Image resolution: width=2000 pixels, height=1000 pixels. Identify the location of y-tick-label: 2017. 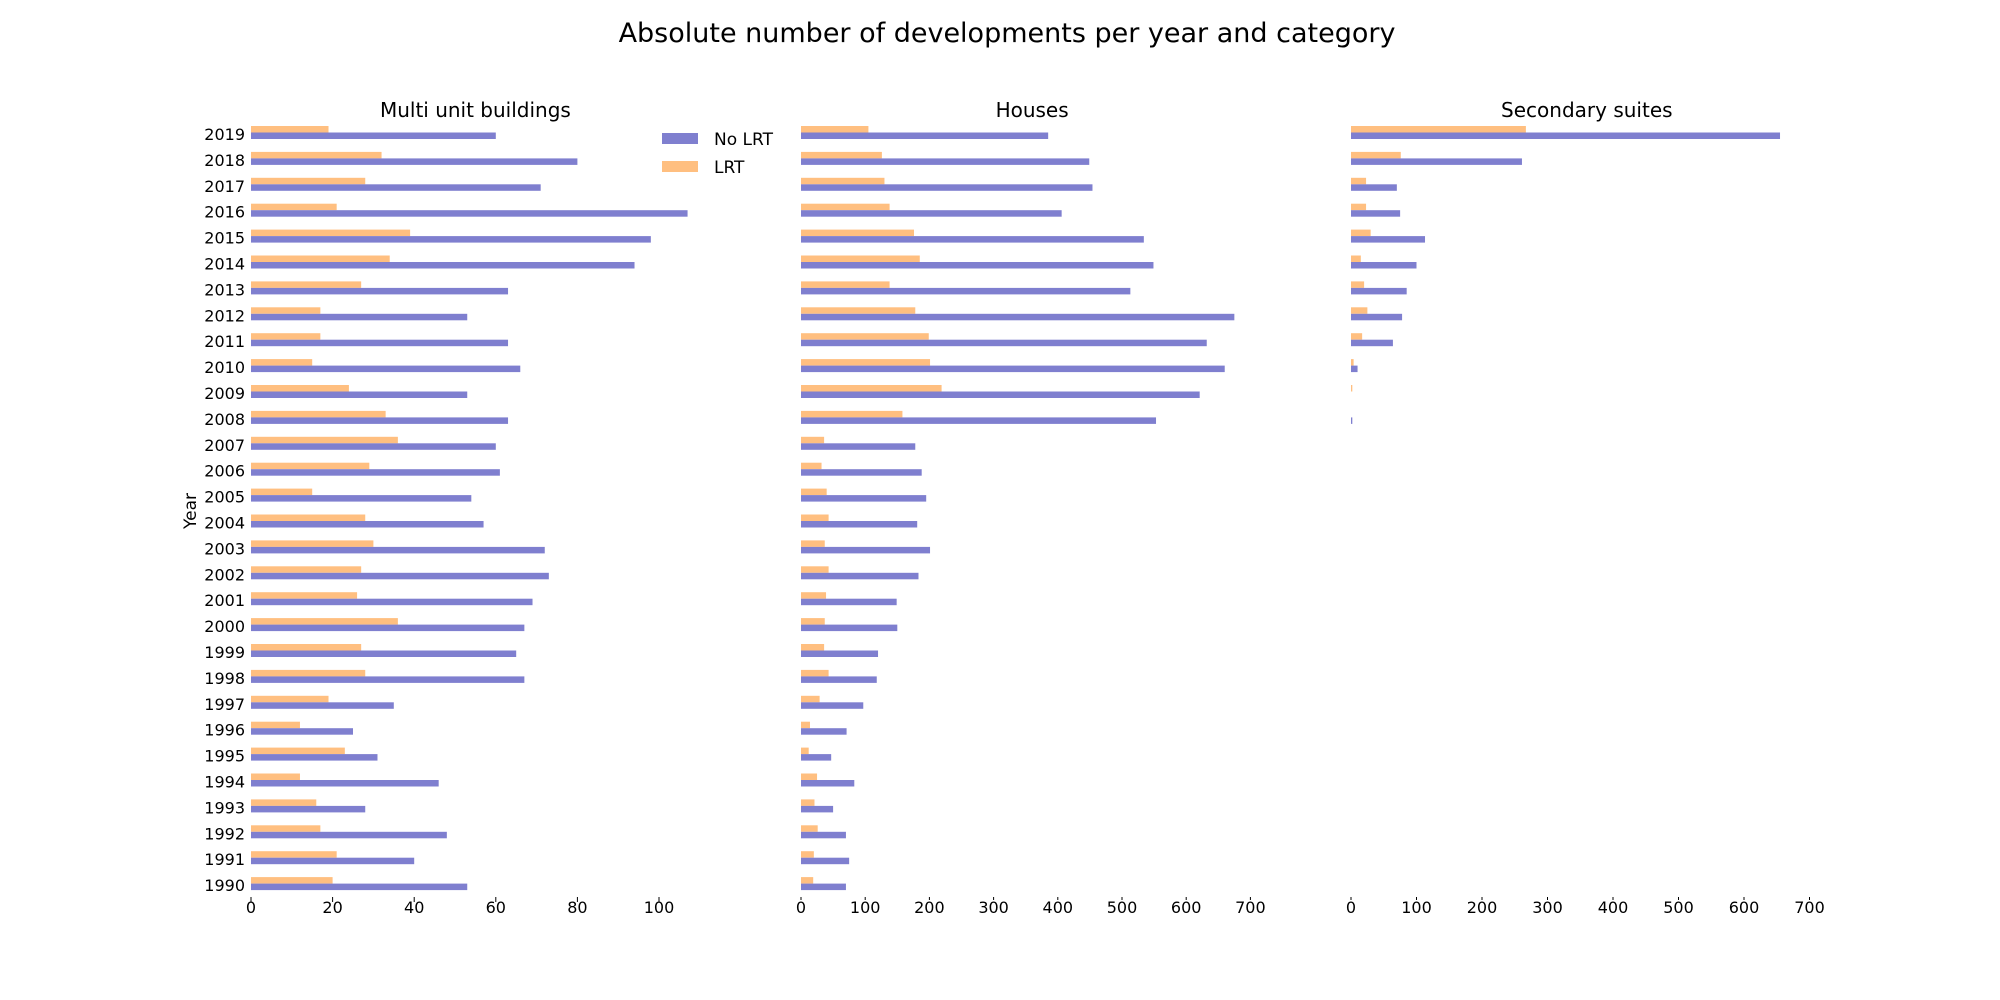
(224, 186).